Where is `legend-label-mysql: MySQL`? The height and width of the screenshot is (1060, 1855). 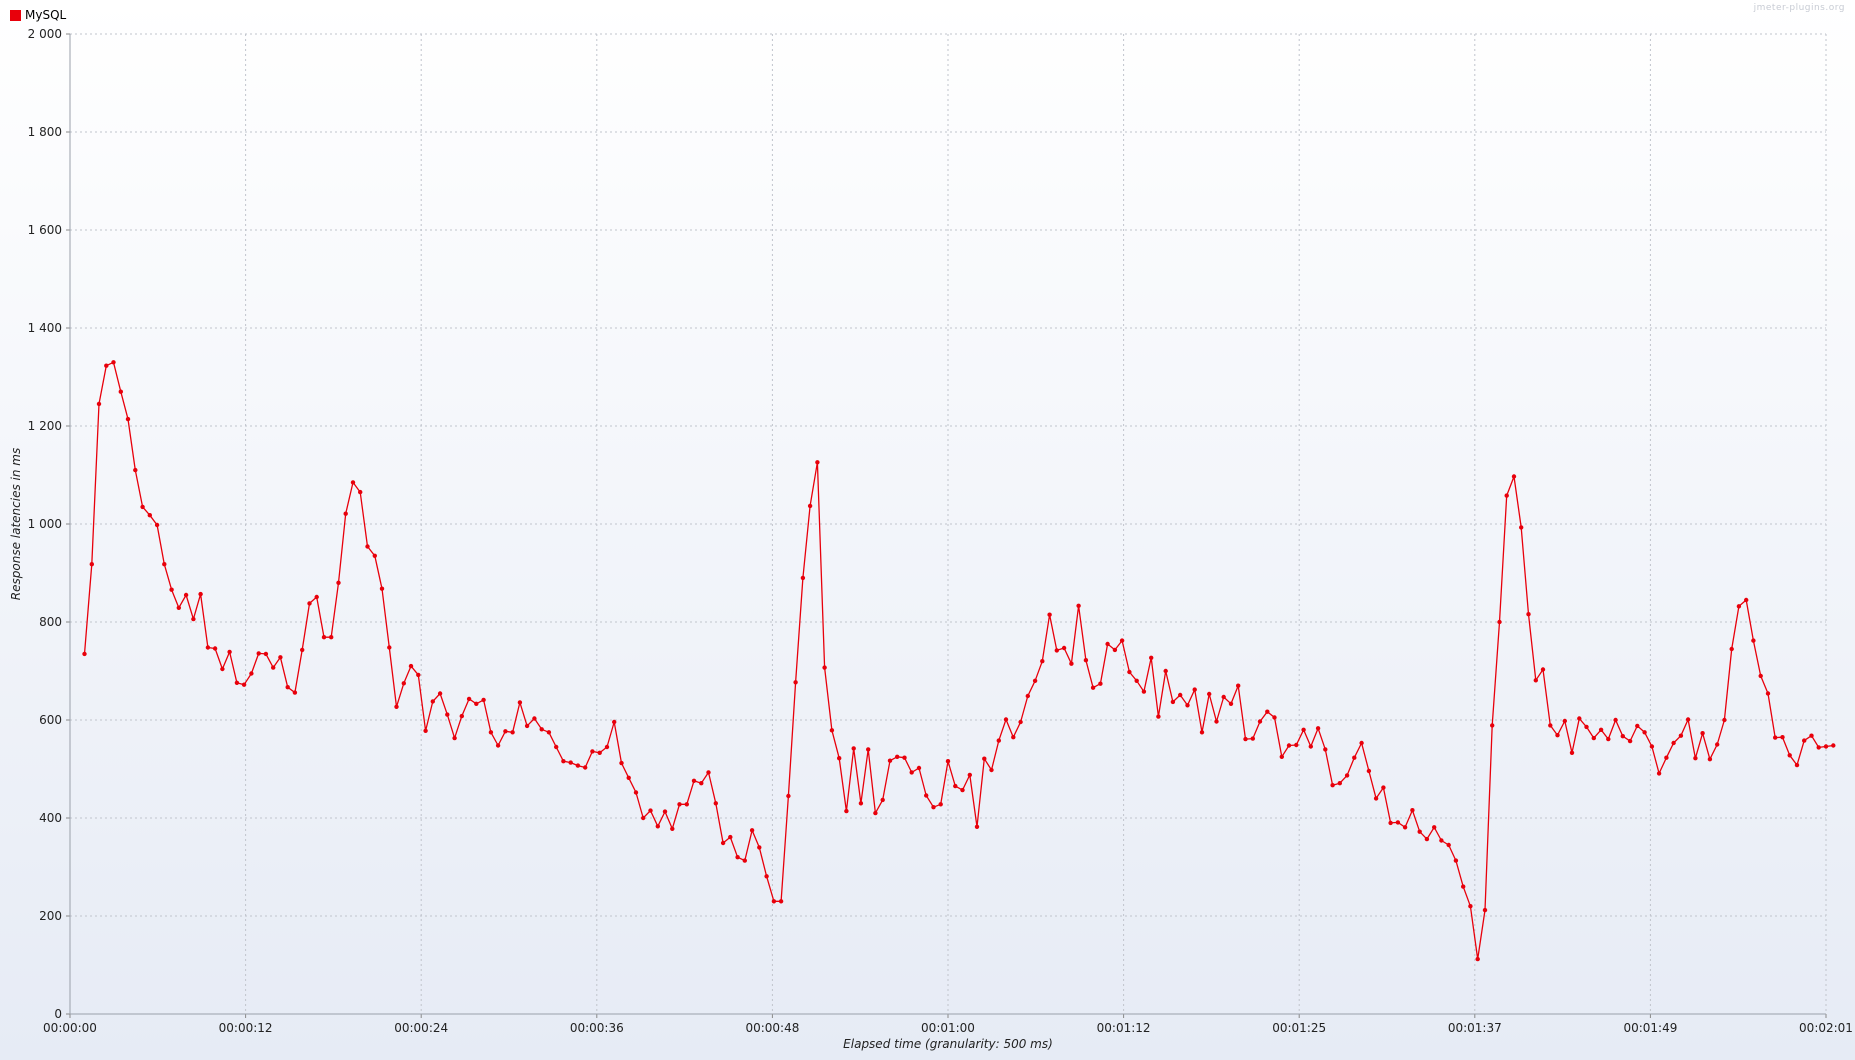
legend-label-mysql: MySQL is located at coordinates (46, 15).